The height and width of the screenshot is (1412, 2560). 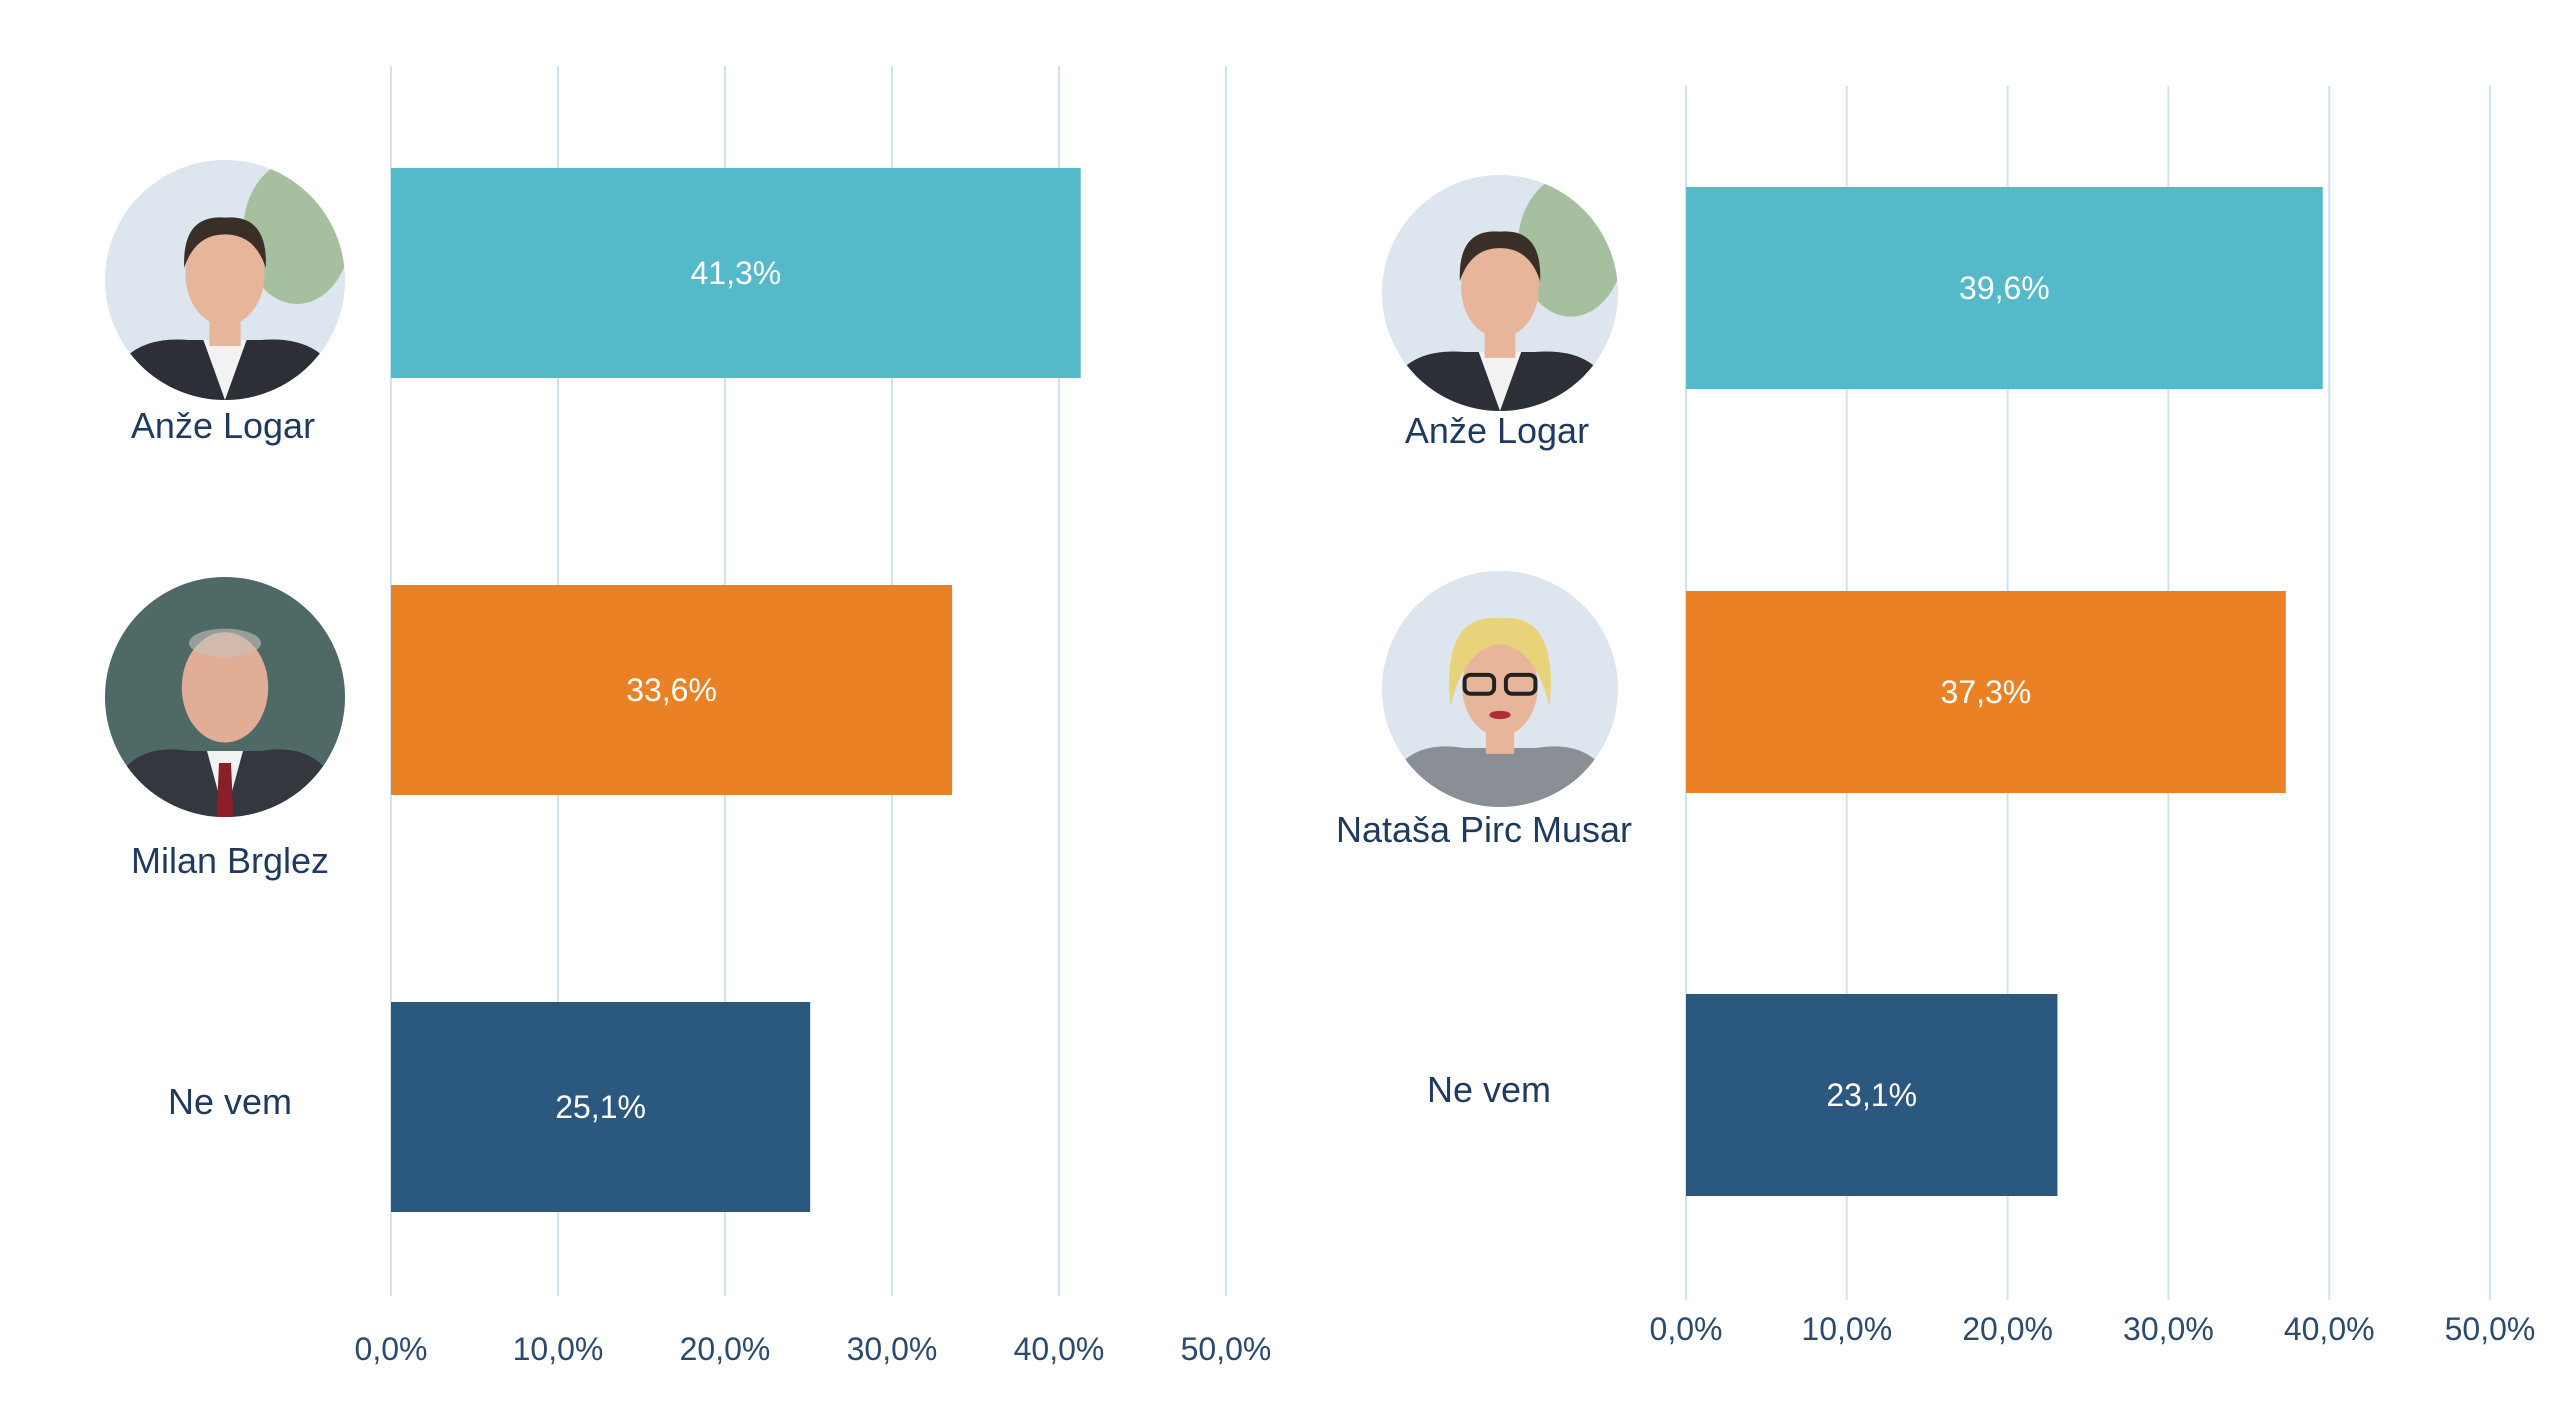 What do you see at coordinates (1484, 829) in the screenshot?
I see `category-label: Nataša Pirc Musar` at bounding box center [1484, 829].